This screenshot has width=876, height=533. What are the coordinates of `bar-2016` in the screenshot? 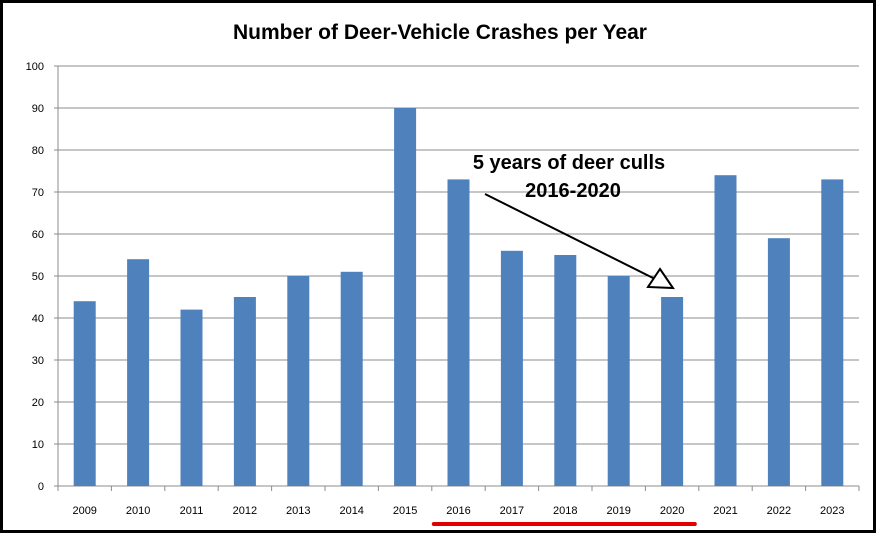 It's located at (458, 332).